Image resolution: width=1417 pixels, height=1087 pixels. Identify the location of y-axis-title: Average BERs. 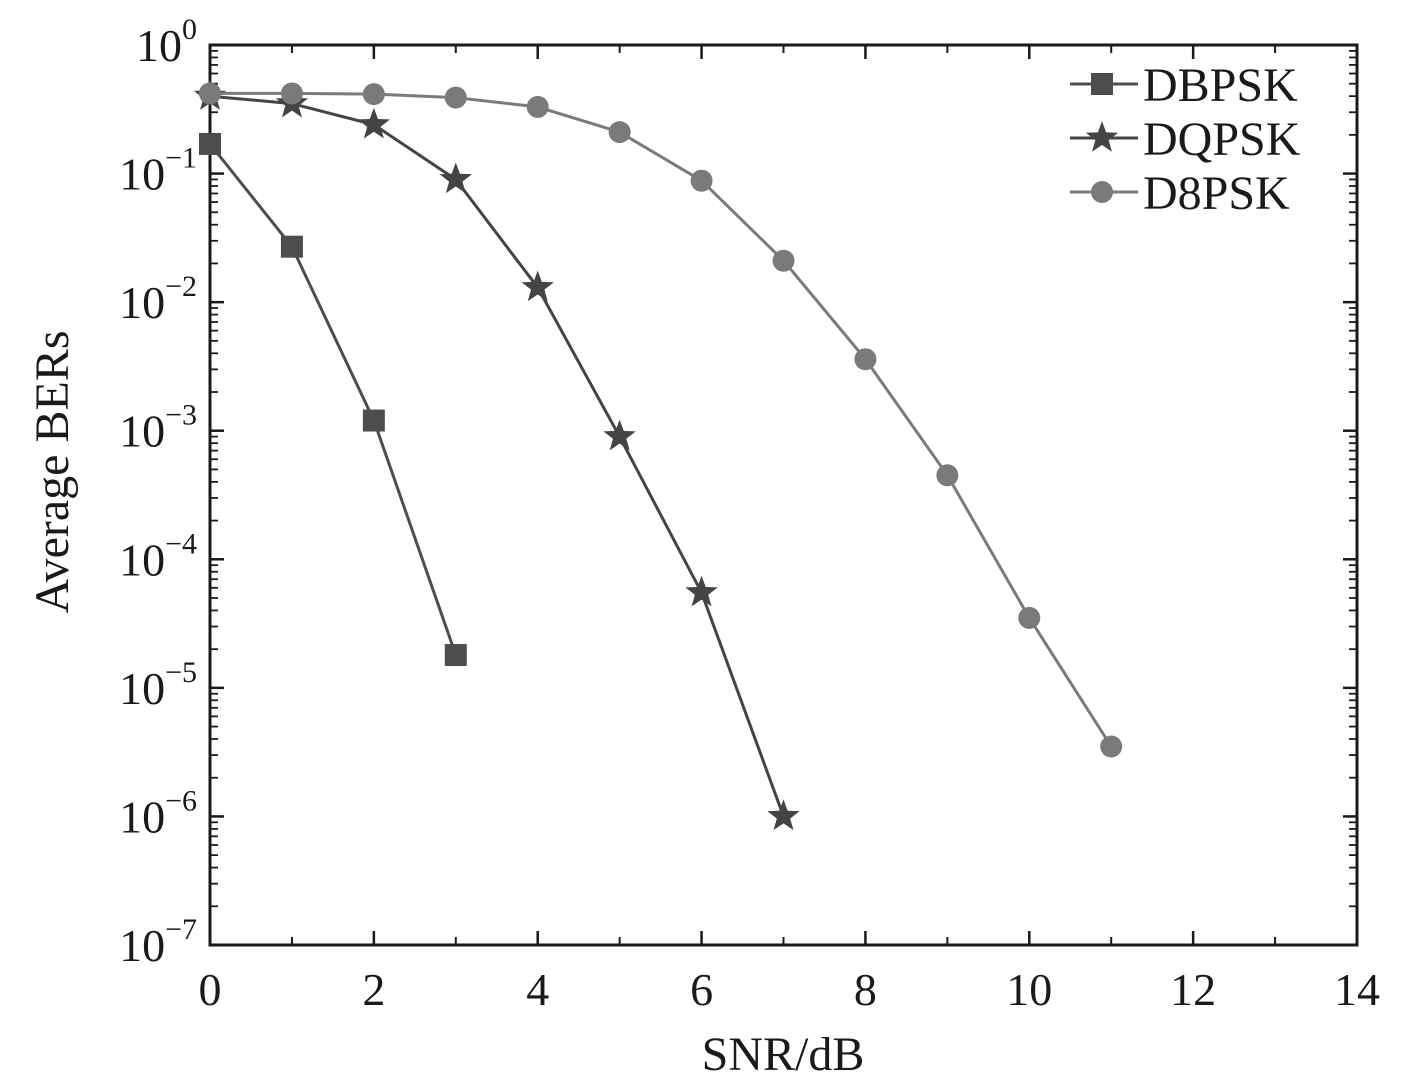
(52, 471).